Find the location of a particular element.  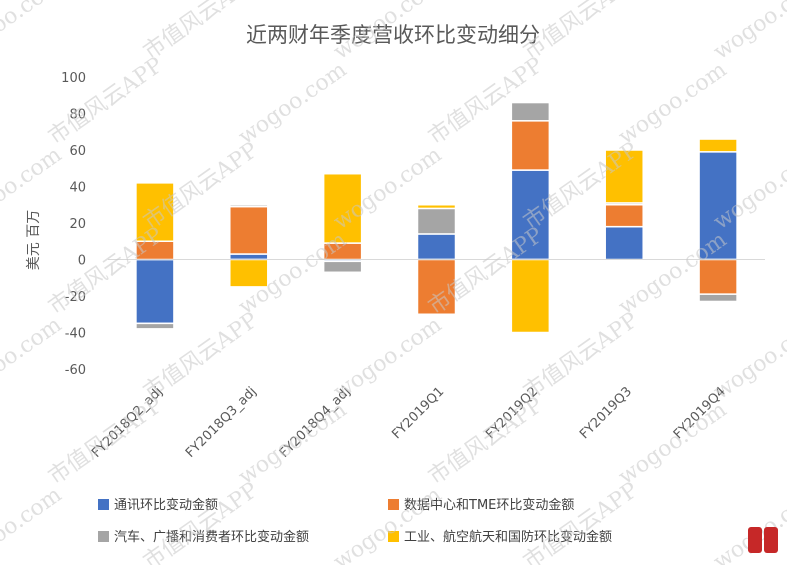

legend-label: 通讯环比变动金额 is located at coordinates (166, 505).